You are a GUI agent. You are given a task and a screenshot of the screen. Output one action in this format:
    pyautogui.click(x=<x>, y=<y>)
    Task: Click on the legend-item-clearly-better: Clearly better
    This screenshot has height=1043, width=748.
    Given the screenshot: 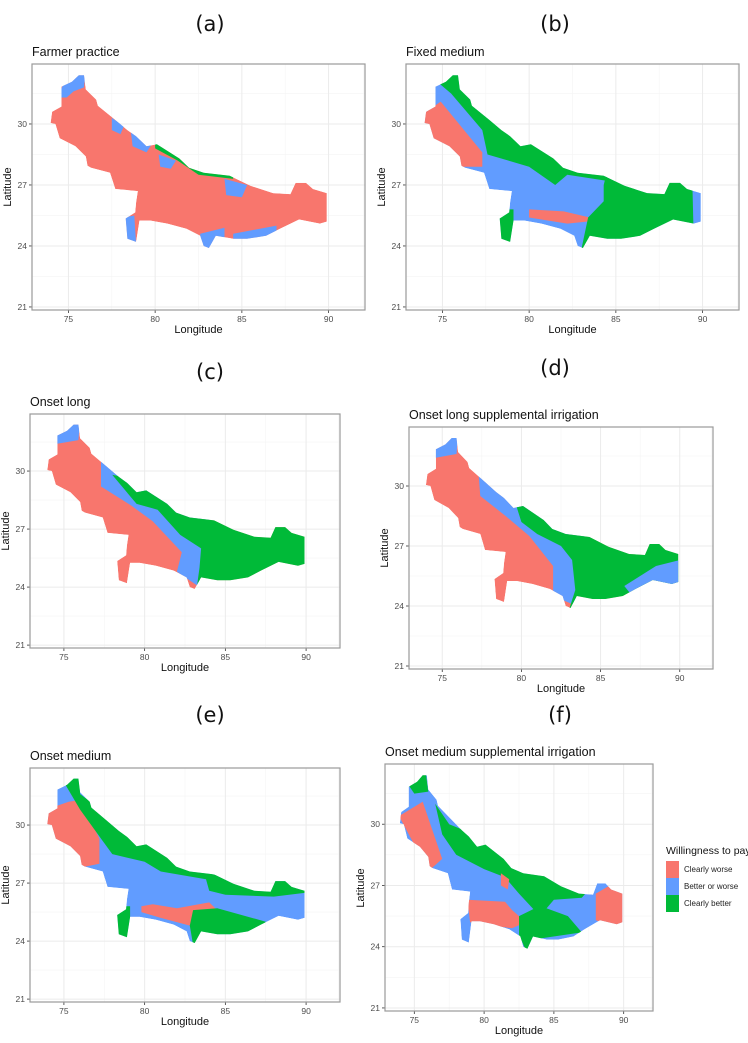 What is the action you would take?
    pyautogui.click(x=707, y=903)
    